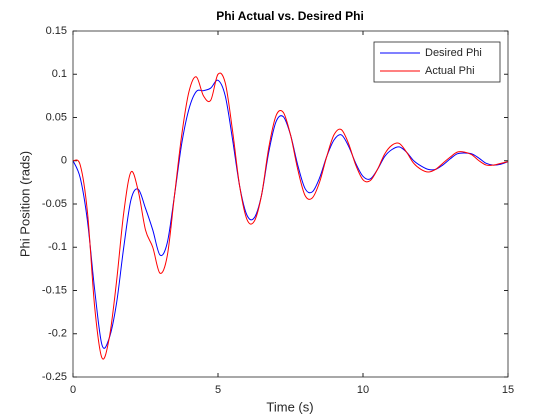 This screenshot has width=560, height=420. What do you see at coordinates (437, 62) in the screenshot?
I see `legend-box` at bounding box center [437, 62].